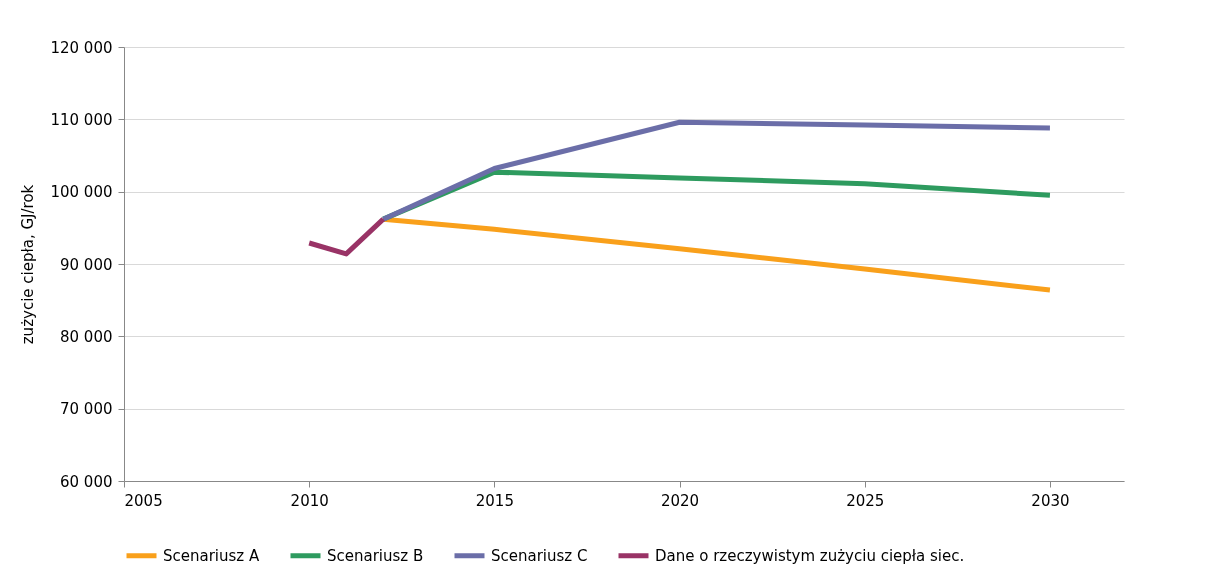 The width and height of the screenshot is (1216, 572). What do you see at coordinates (86, 481) in the screenshot?
I see `y-tick-label: 60 000` at bounding box center [86, 481].